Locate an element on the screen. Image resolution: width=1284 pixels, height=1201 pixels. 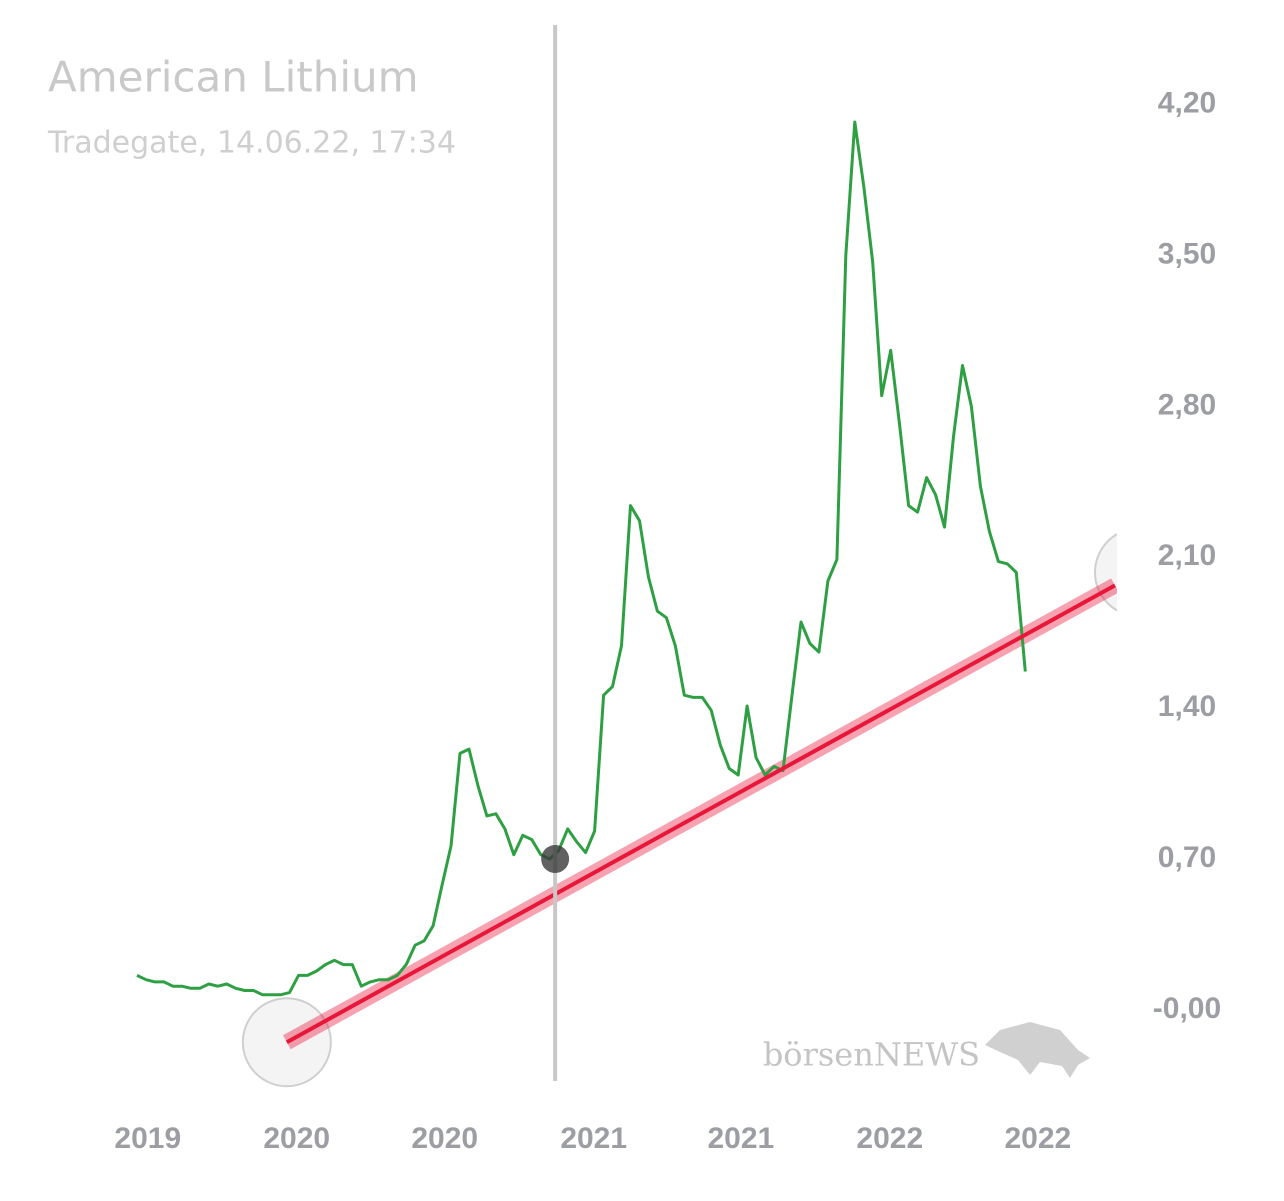
chart-subtitle: Tradegate, 14.06.22, 17:34 is located at coordinates (251, 143).